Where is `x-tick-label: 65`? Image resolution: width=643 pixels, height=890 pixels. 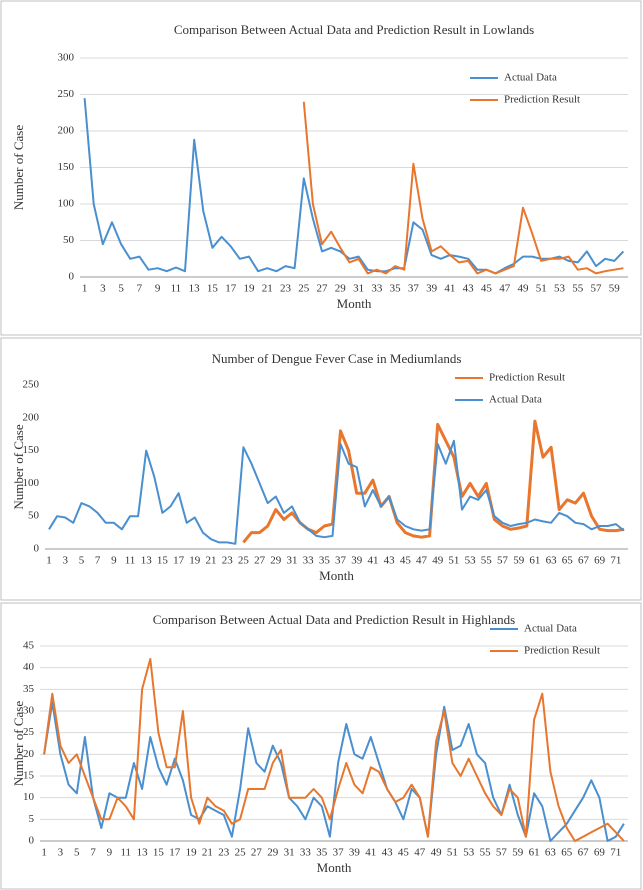
x-tick-label: 65 is located at coordinates (568, 561).